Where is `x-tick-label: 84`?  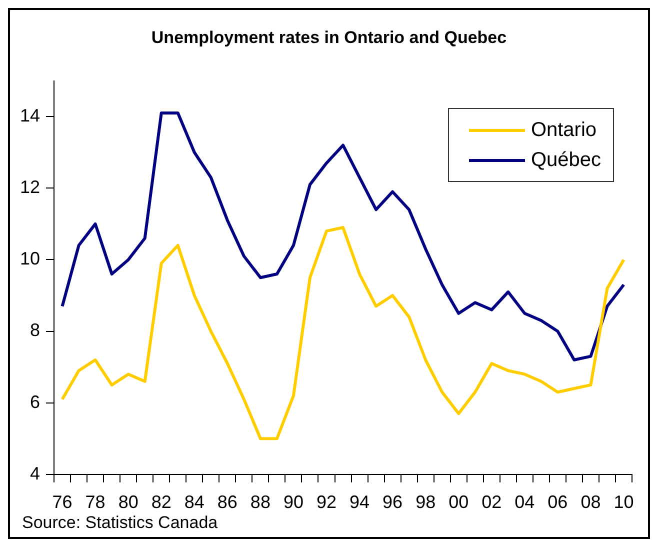 x-tick-label: 84 is located at coordinates (194, 502).